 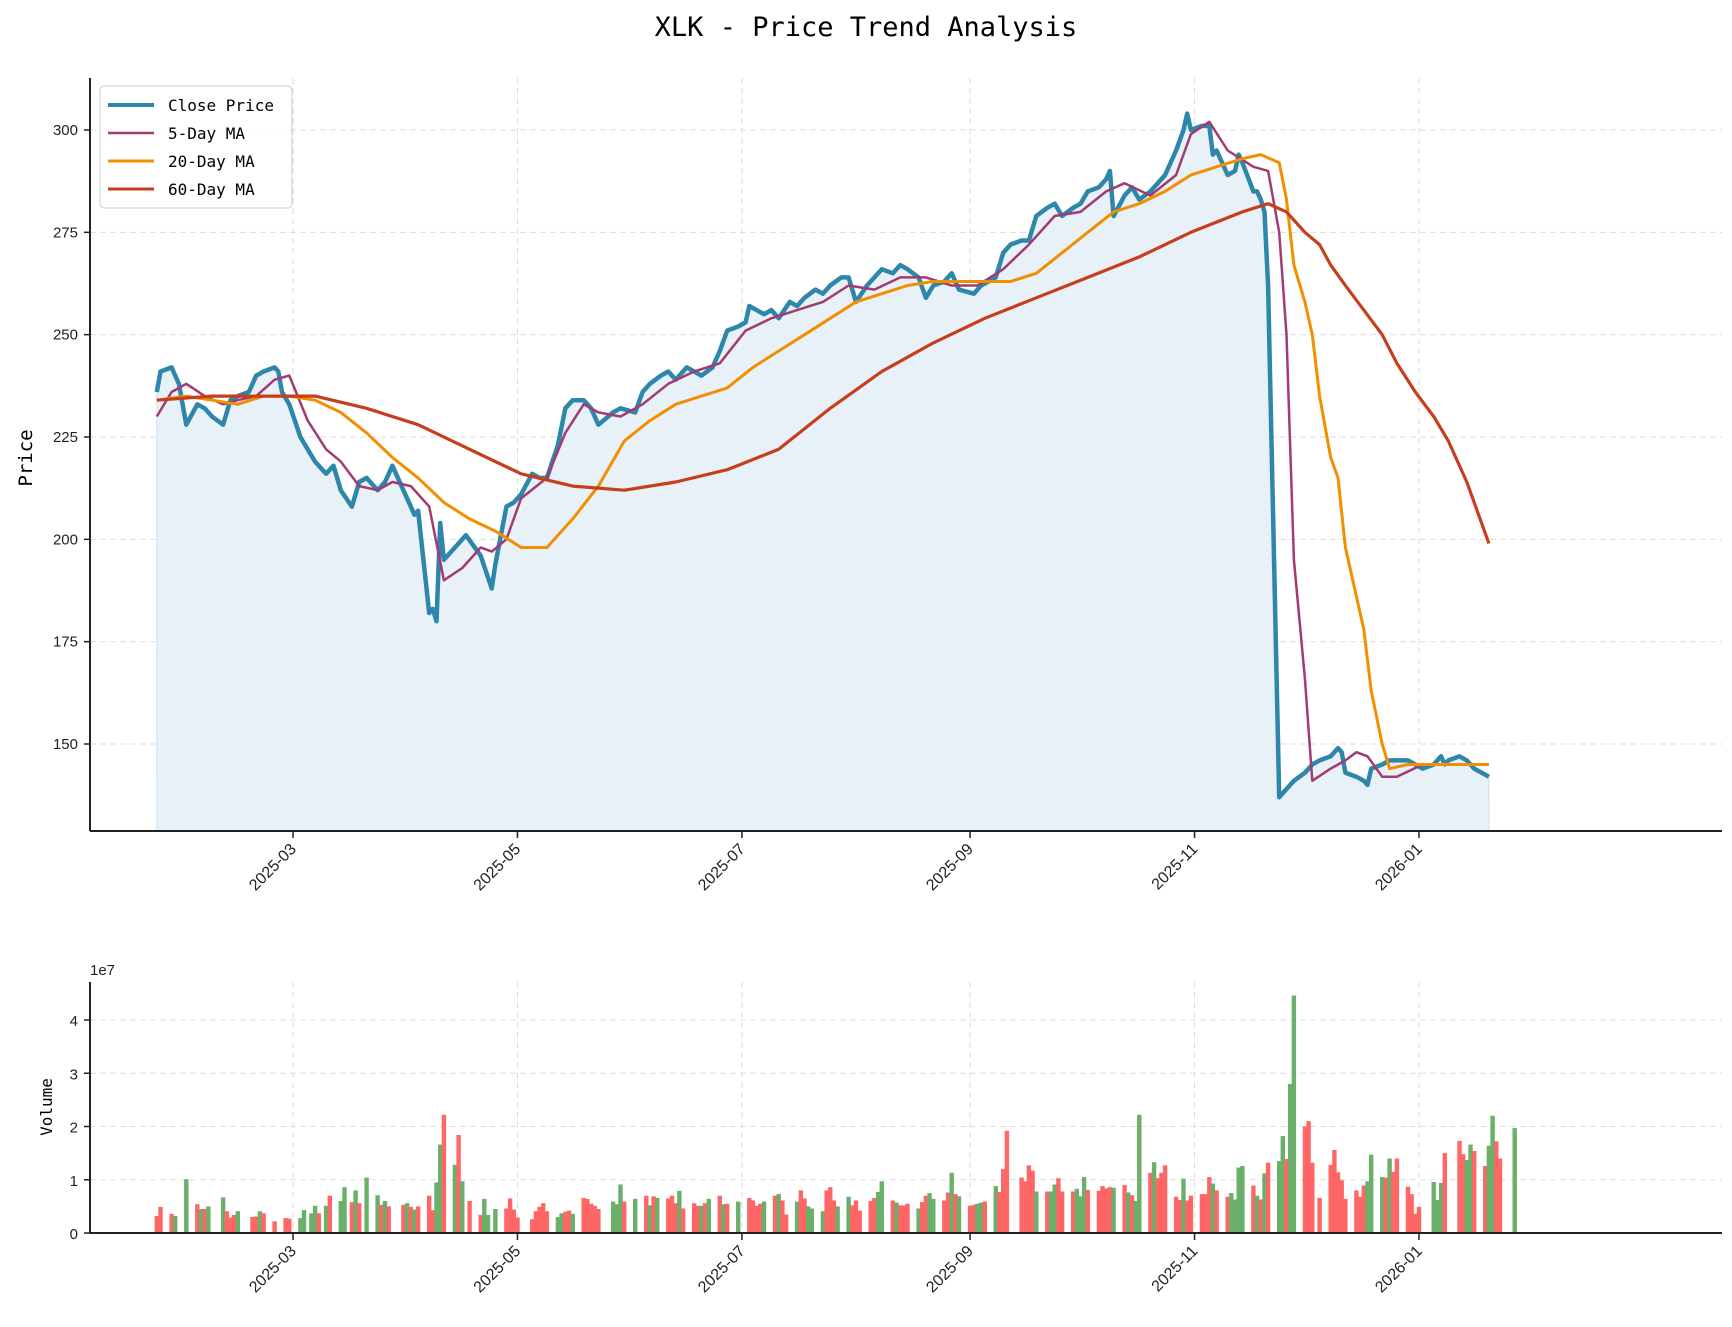 What do you see at coordinates (74, 1074) in the screenshot?
I see `y-tick-label: 3` at bounding box center [74, 1074].